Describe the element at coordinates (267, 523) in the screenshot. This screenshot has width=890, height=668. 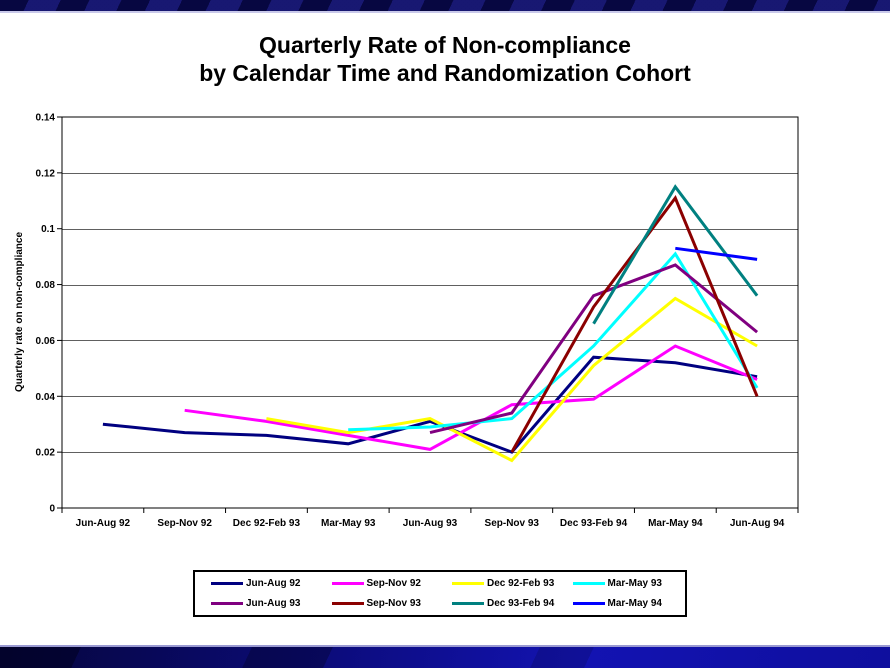
I see `x-tick-label: Dec 92-Feb 93` at that location.